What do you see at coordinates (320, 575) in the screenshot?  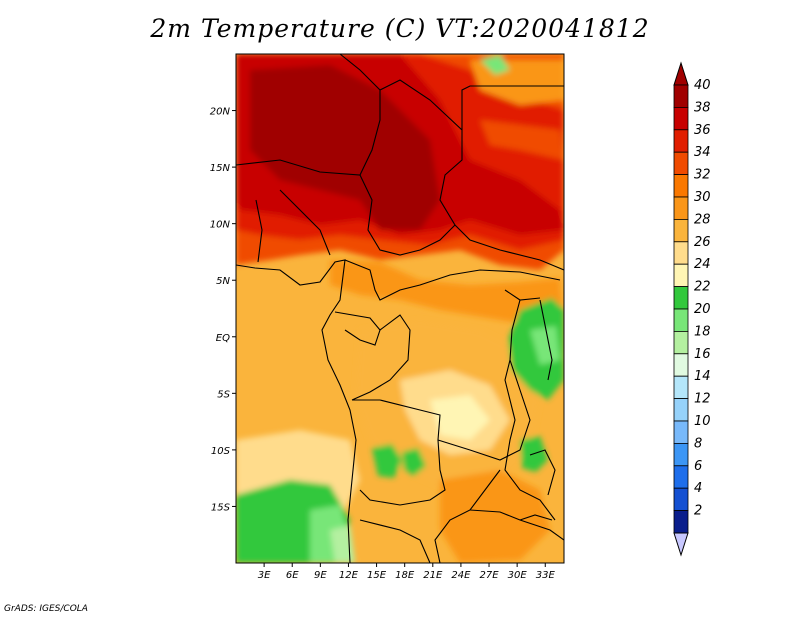 I see `lon-tick-label: 9E` at bounding box center [320, 575].